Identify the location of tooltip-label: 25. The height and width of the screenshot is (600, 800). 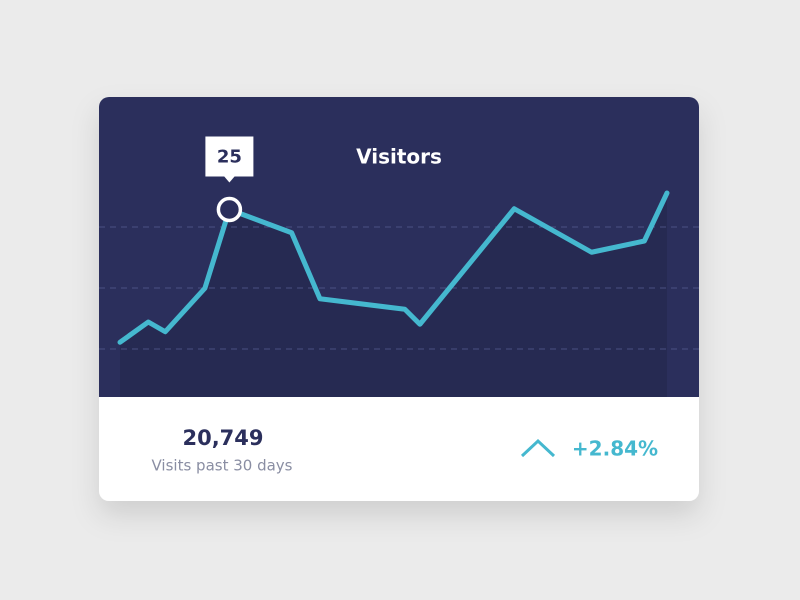
(229, 157).